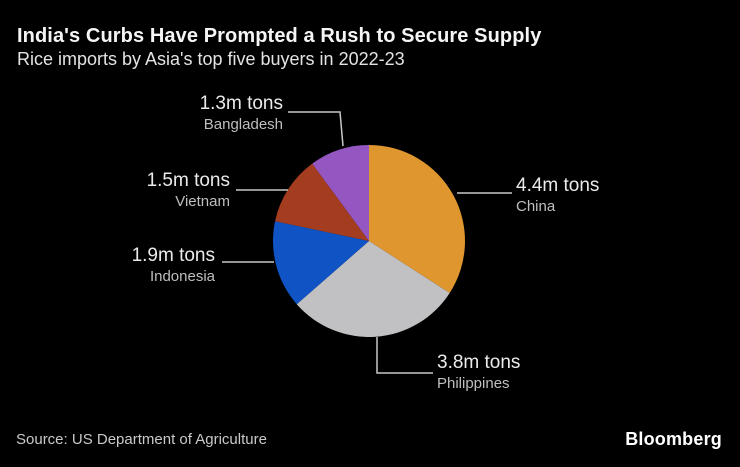  I want to click on pie-label-bangladesh-value: 1.3m tons, so click(241, 103).